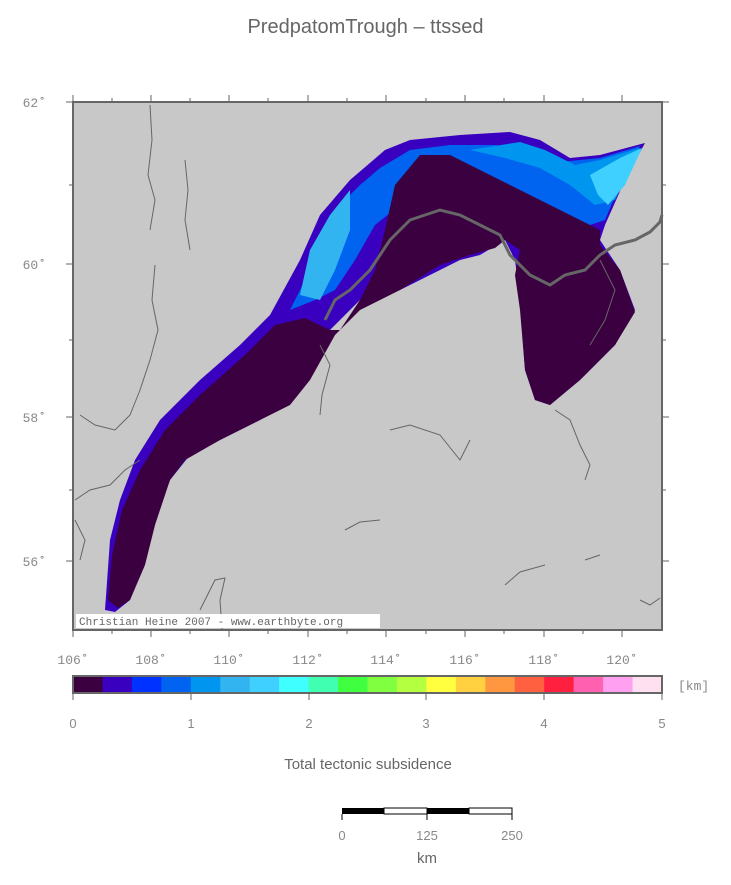 The width and height of the screenshot is (731, 885). I want to click on major-river, so click(493, 264).